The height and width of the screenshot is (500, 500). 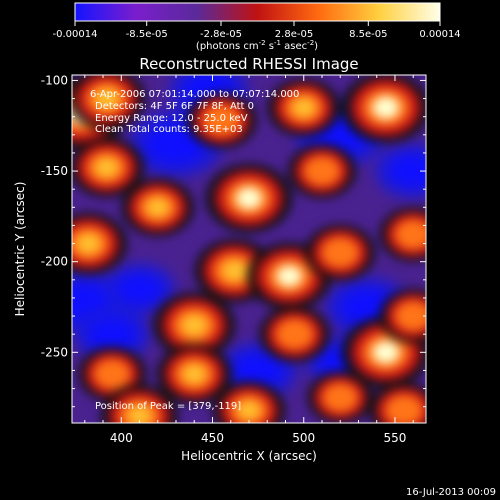 I want to click on x-tick-label: 500, so click(x=303, y=438).